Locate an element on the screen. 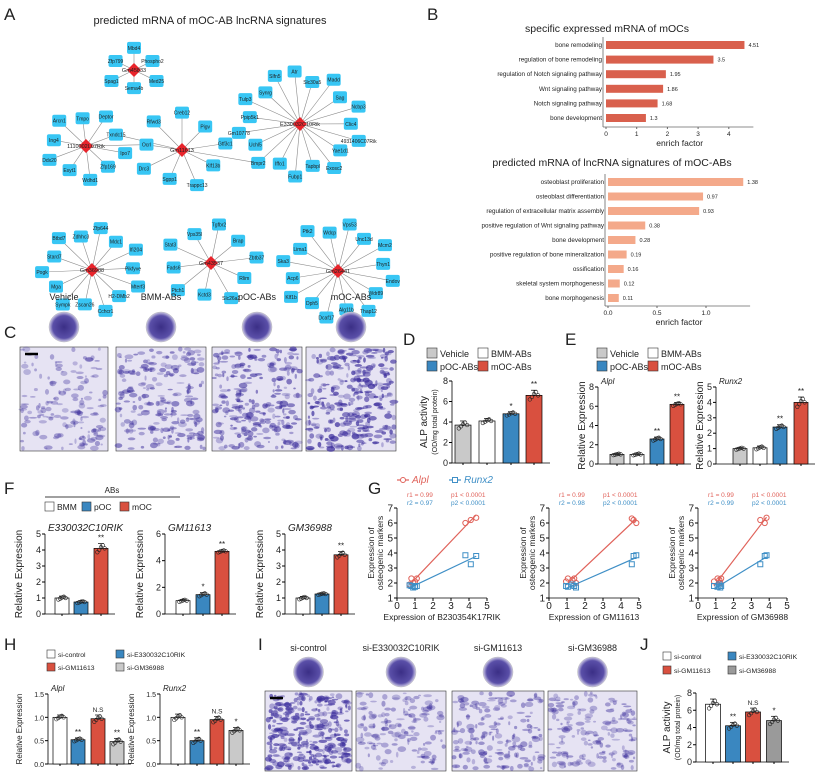 This screenshot has width=825, height=775. gene-node: Unc13d is located at coordinates (364, 238).